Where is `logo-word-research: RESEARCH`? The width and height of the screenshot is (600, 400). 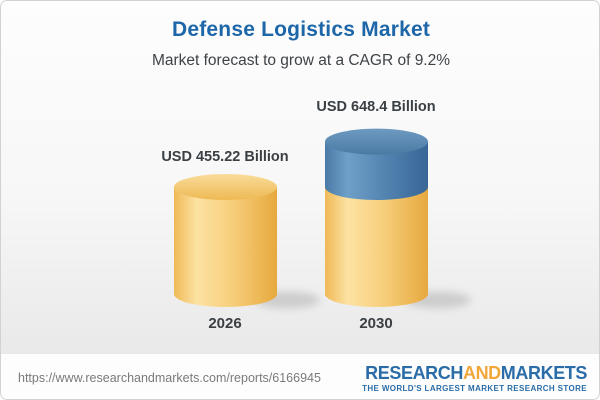
logo-word-research: RESEARCH is located at coordinates (414, 373).